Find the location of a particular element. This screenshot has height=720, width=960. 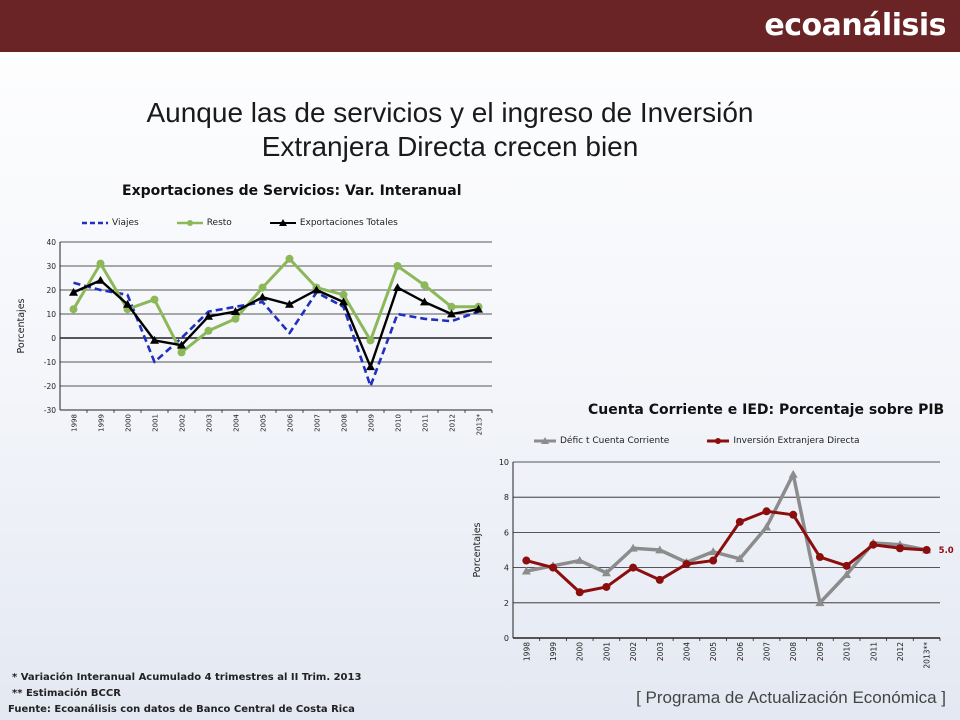

chart1-legend-label-resto: Resto is located at coordinates (219, 223).